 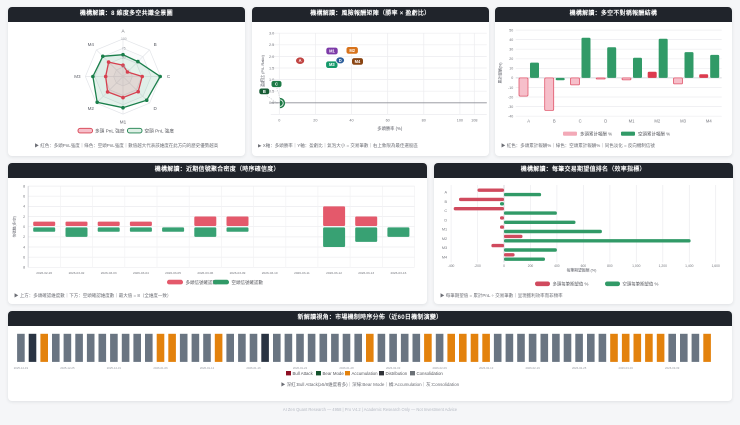 What do you see at coordinates (610, 266) in the screenshot?
I see `svg-text: 800` at bounding box center [610, 266].